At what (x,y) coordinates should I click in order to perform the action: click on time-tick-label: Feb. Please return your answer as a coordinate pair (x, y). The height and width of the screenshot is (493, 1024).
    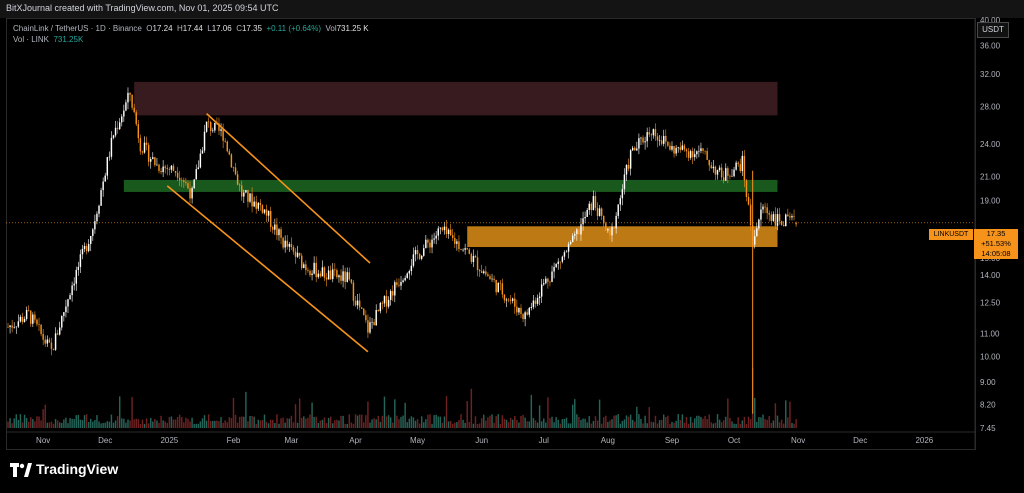
    Looking at the image, I should click on (234, 440).